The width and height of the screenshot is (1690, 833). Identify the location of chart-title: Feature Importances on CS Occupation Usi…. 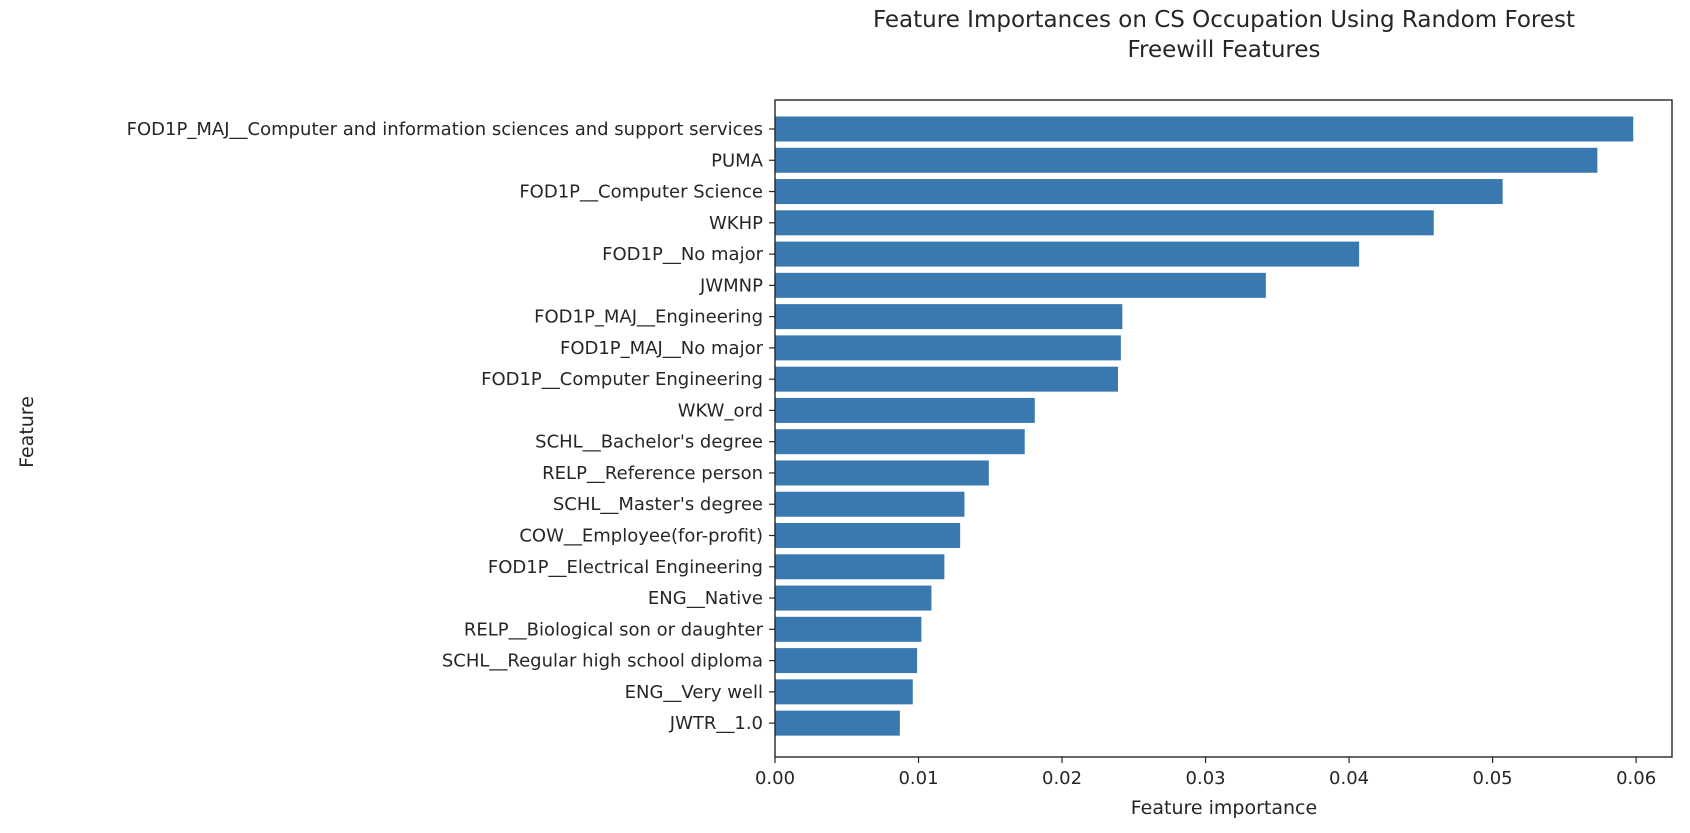
(1224, 20).